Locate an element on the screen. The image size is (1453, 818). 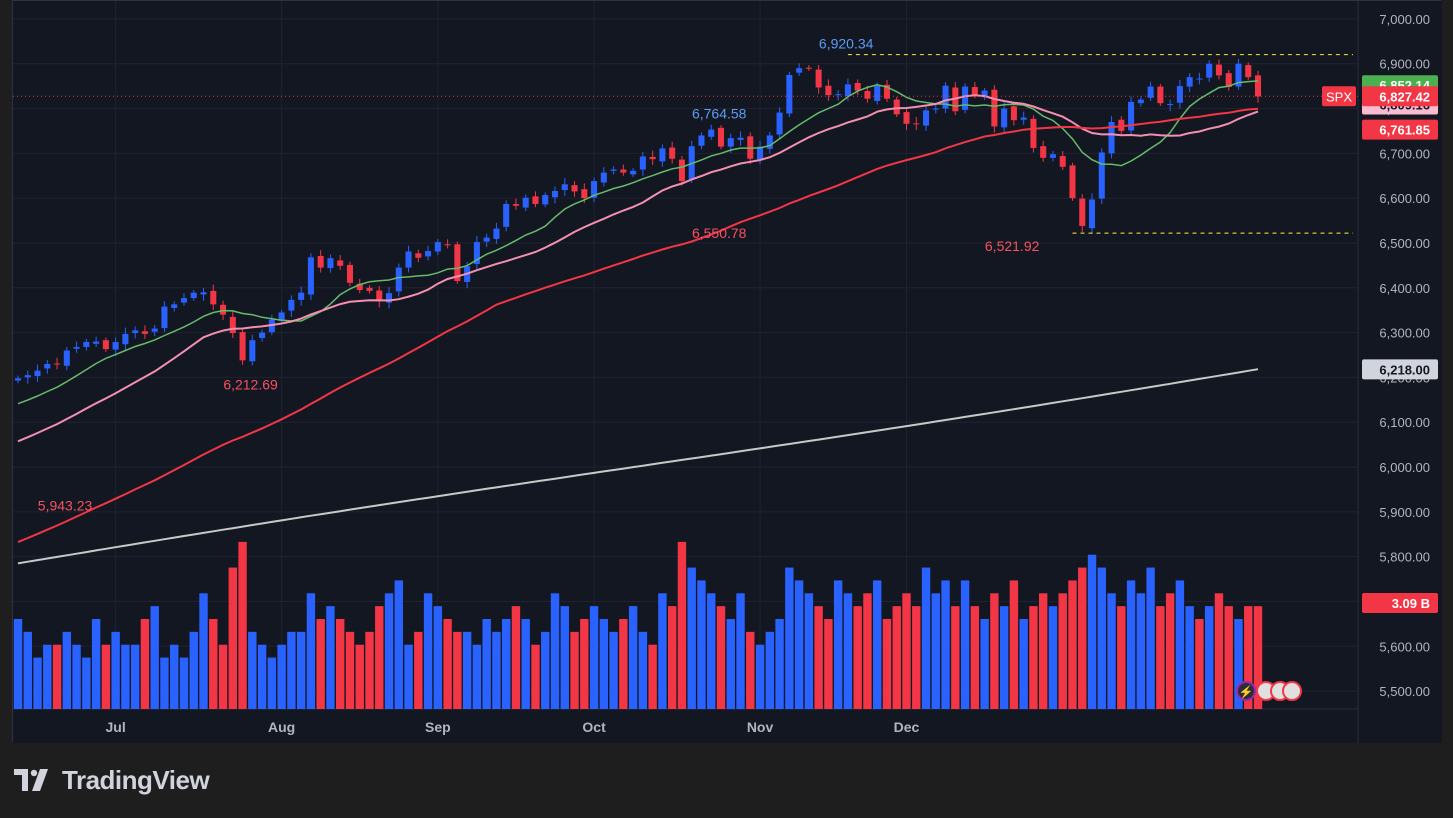
annotation-low-label: 6,550.78 is located at coordinates (719, 233).